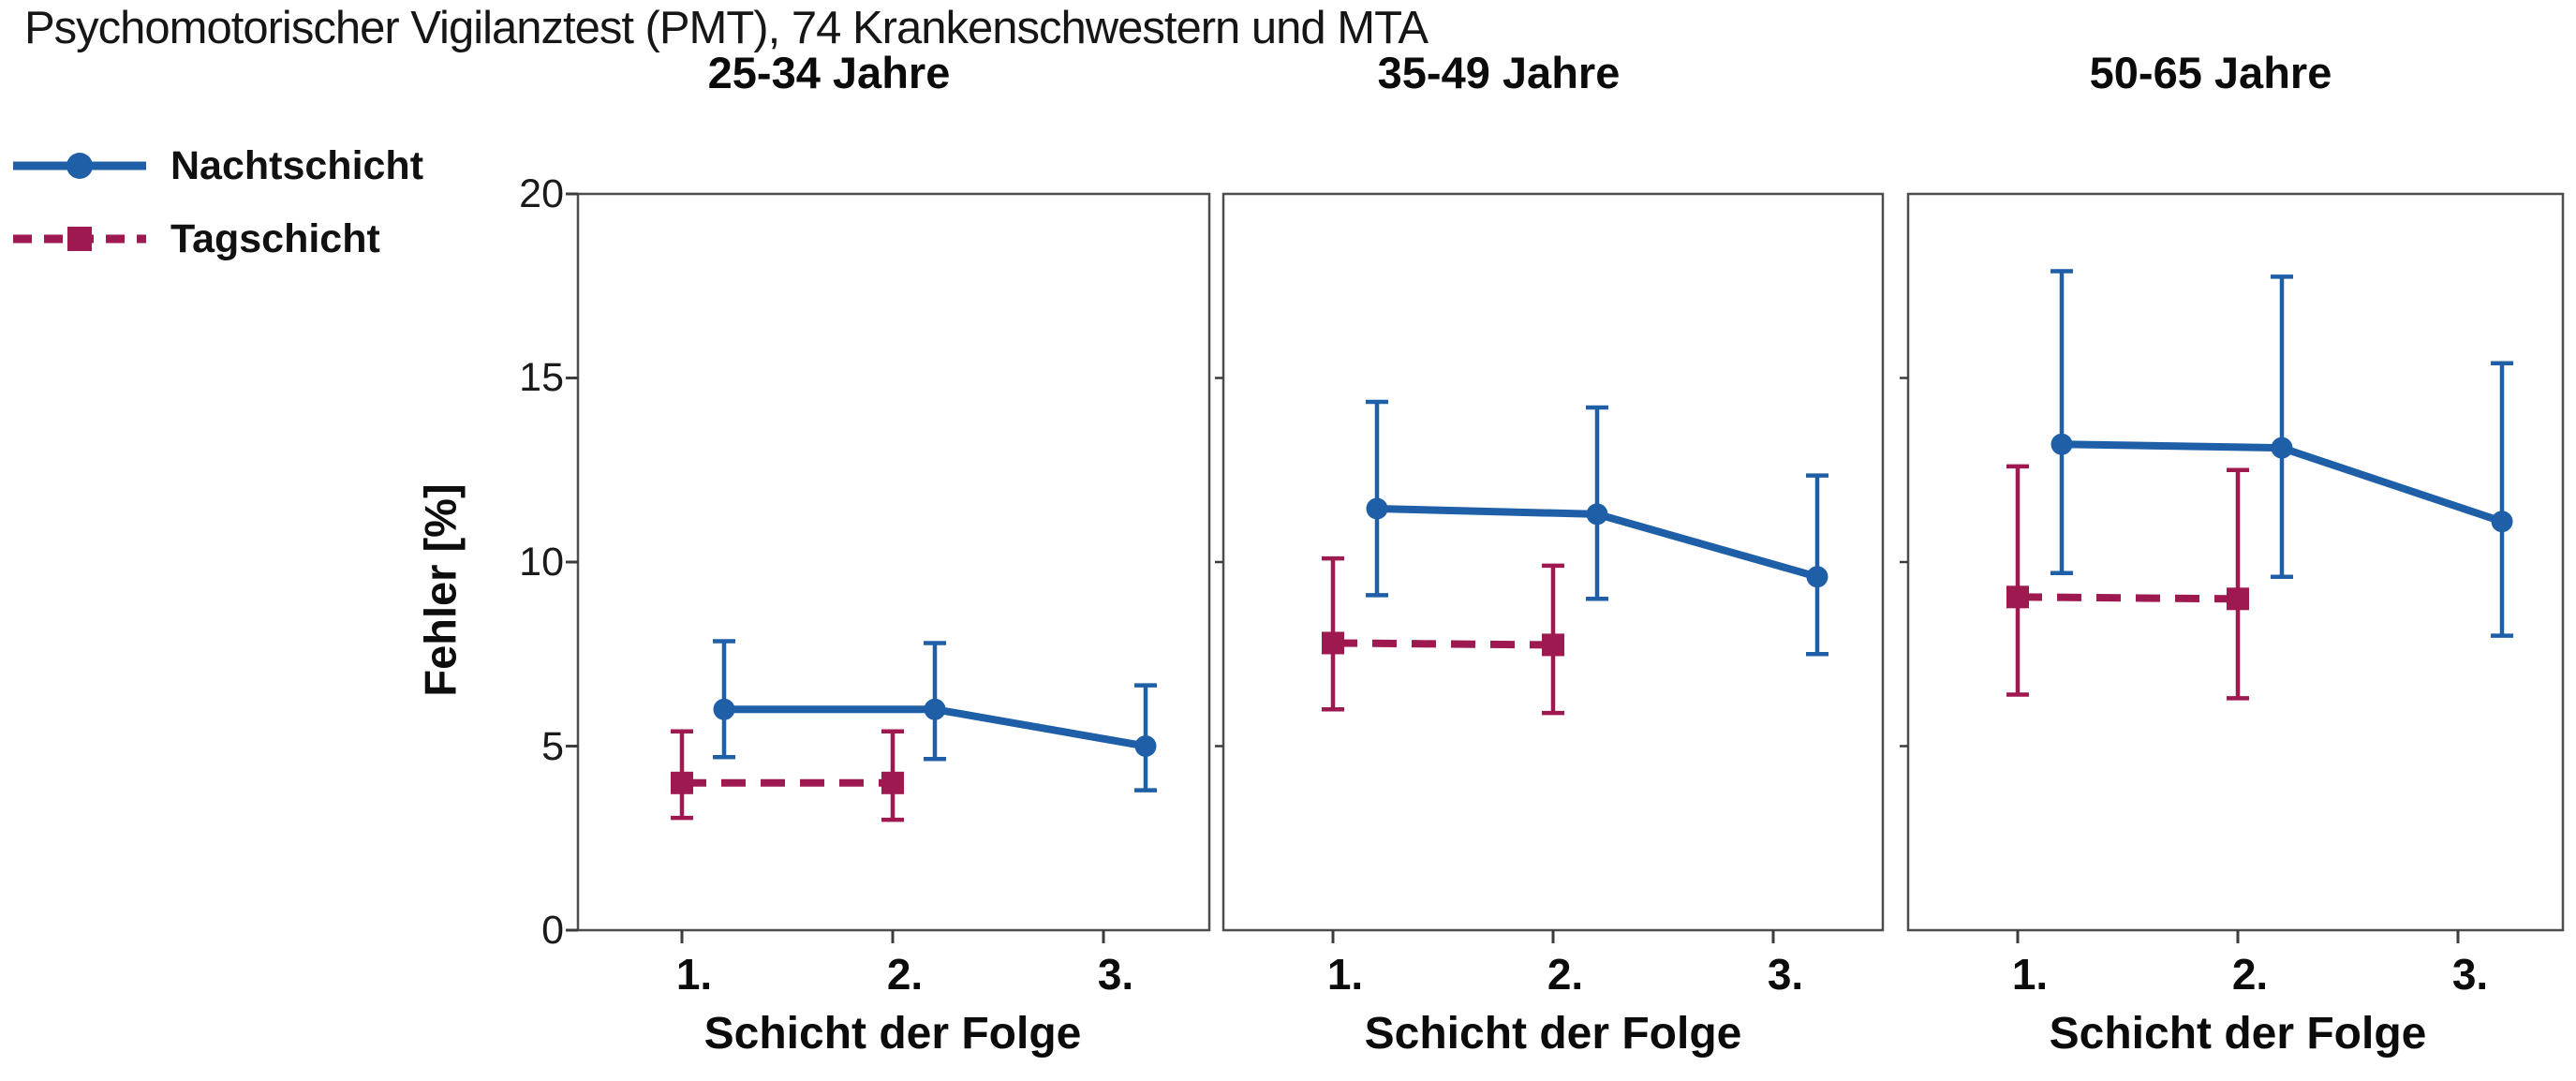 This screenshot has width=2576, height=1081. Describe the element at coordinates (541, 194) in the screenshot. I see `y-tick-20: 20` at that location.